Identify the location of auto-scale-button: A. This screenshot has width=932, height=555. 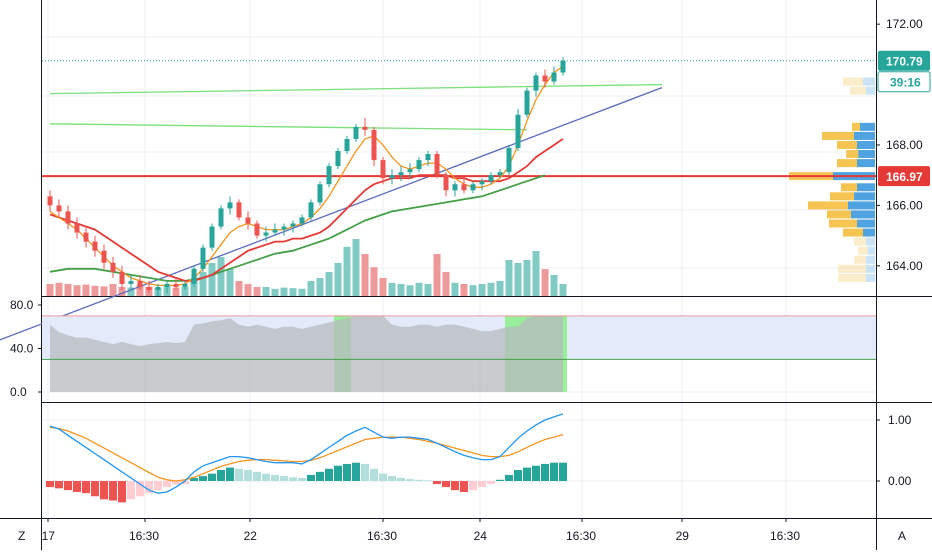
(902, 536).